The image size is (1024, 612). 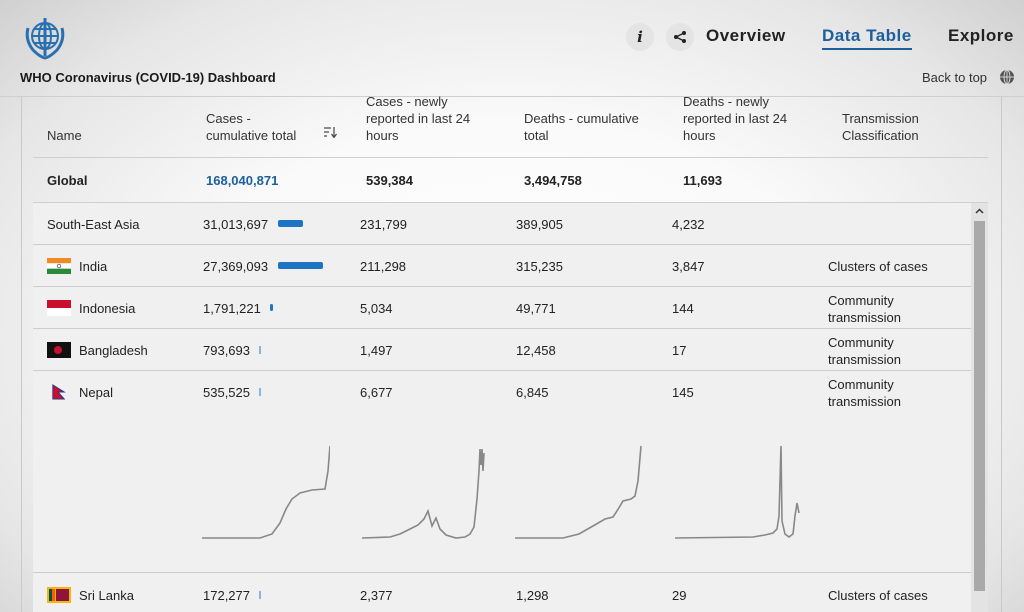 I want to click on global-deaths: 3,494,758, so click(x=553, y=180).